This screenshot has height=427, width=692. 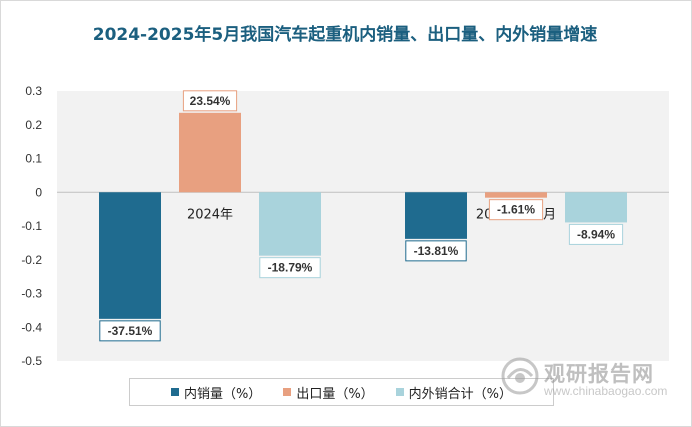 What do you see at coordinates (520, 376) in the screenshot?
I see `watermark-logo-icon` at bounding box center [520, 376].